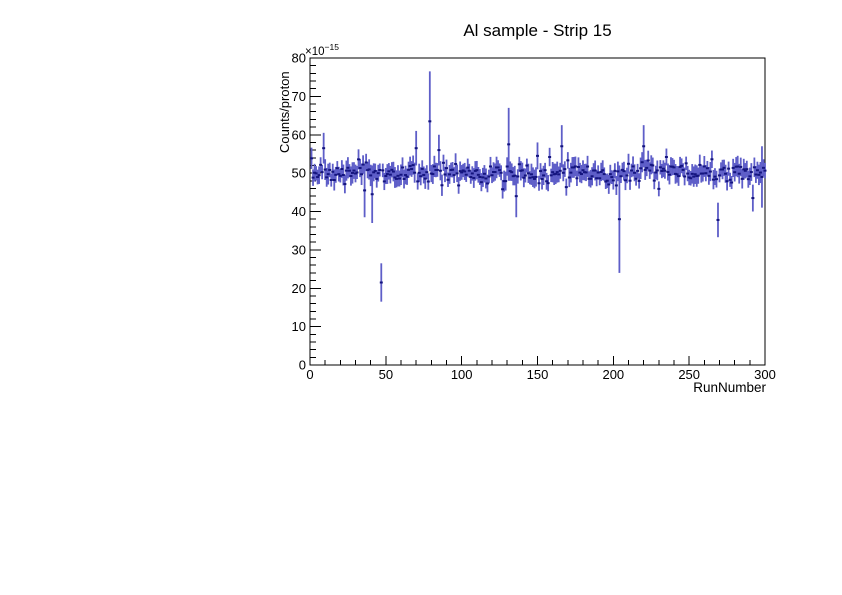 Image resolution: width=842 pixels, height=595 pixels. What do you see at coordinates (309, 374) in the screenshot?
I see `x-tick-label: 0` at bounding box center [309, 374].